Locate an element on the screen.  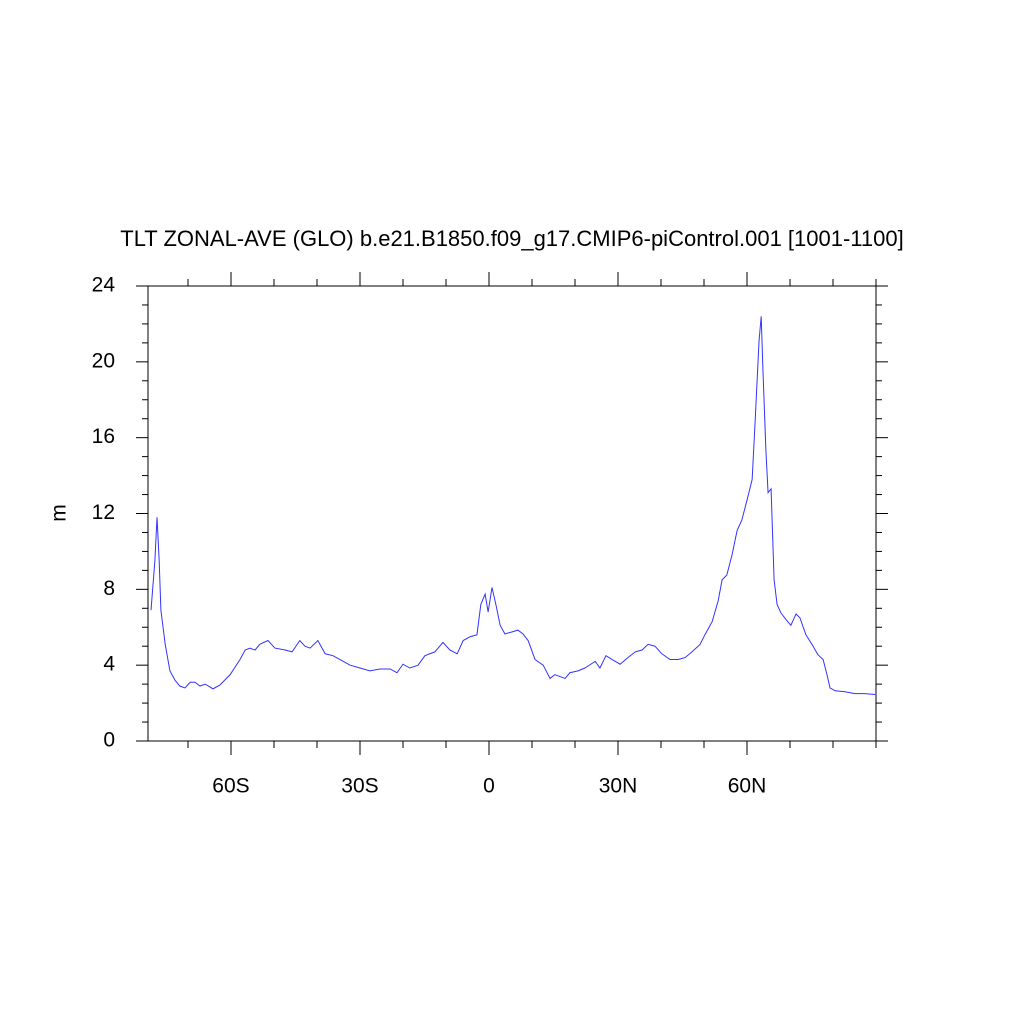
y-tick-label: 4 is located at coordinates (109, 664).